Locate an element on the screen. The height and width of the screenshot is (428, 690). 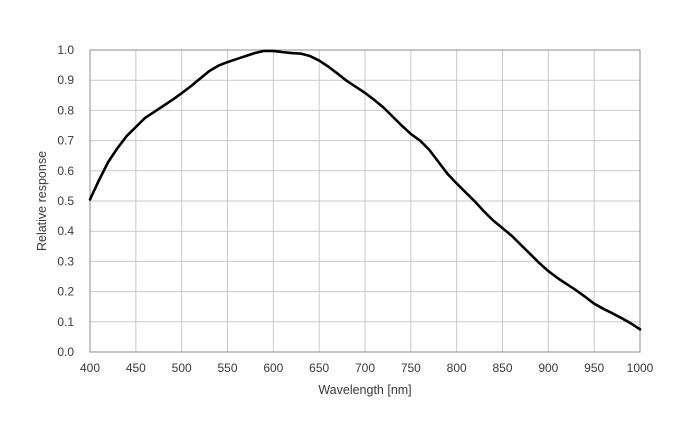
x-tick-label: 550 is located at coordinates (227, 368).